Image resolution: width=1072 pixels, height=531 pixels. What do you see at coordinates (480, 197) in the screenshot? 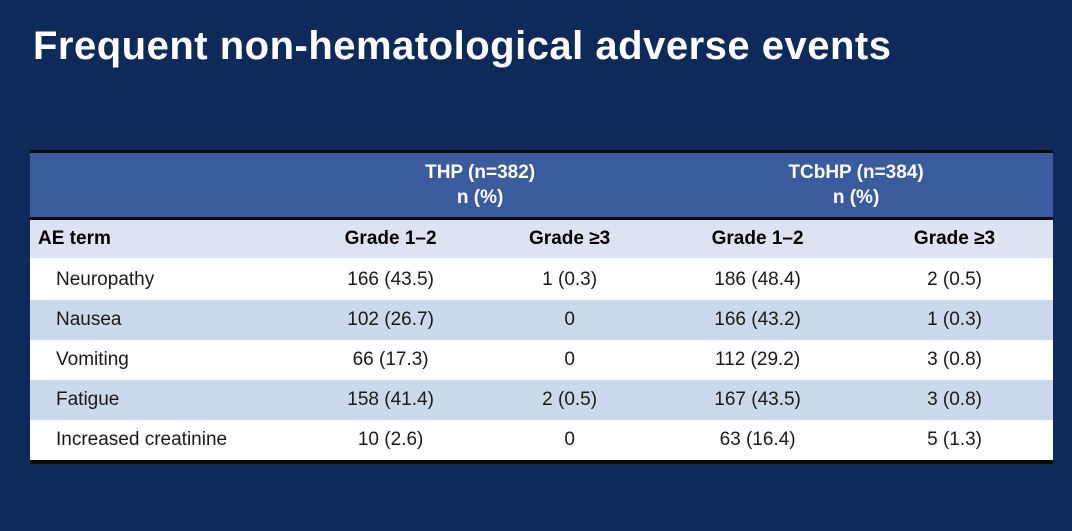
I see `group-header-thp-sub: n (%)` at bounding box center [480, 197].